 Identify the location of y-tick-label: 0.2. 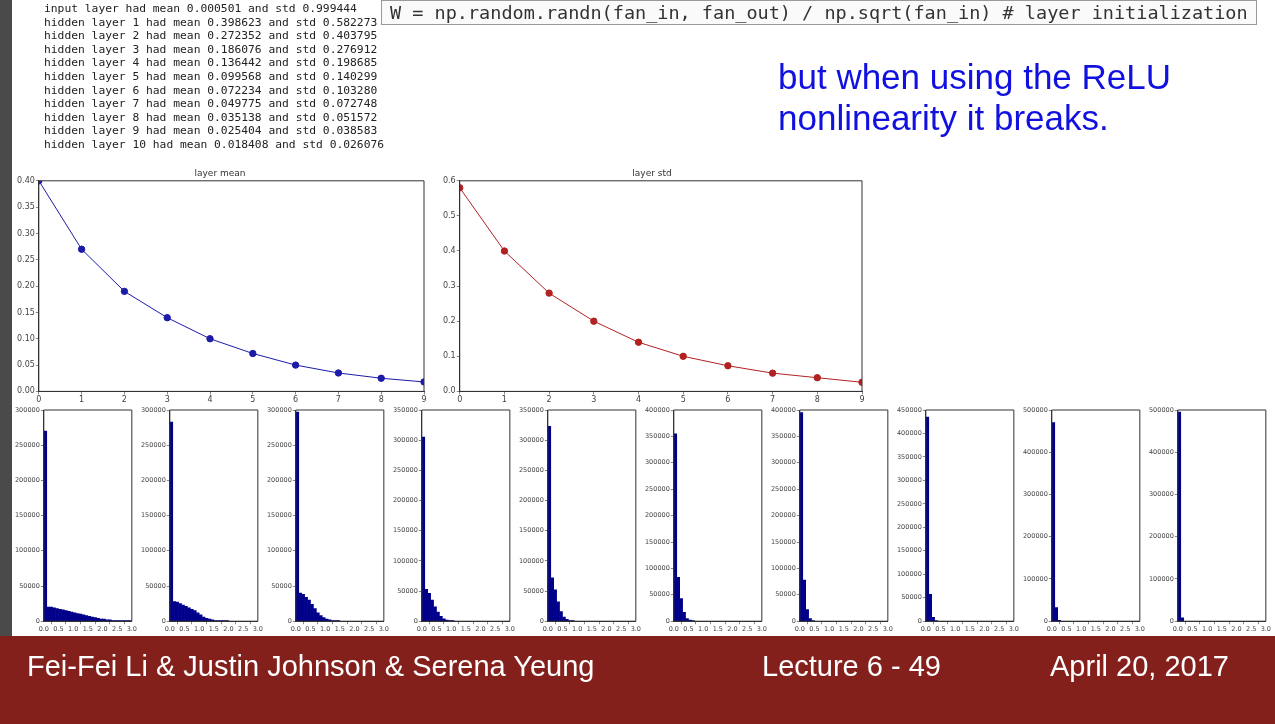
(449, 321).